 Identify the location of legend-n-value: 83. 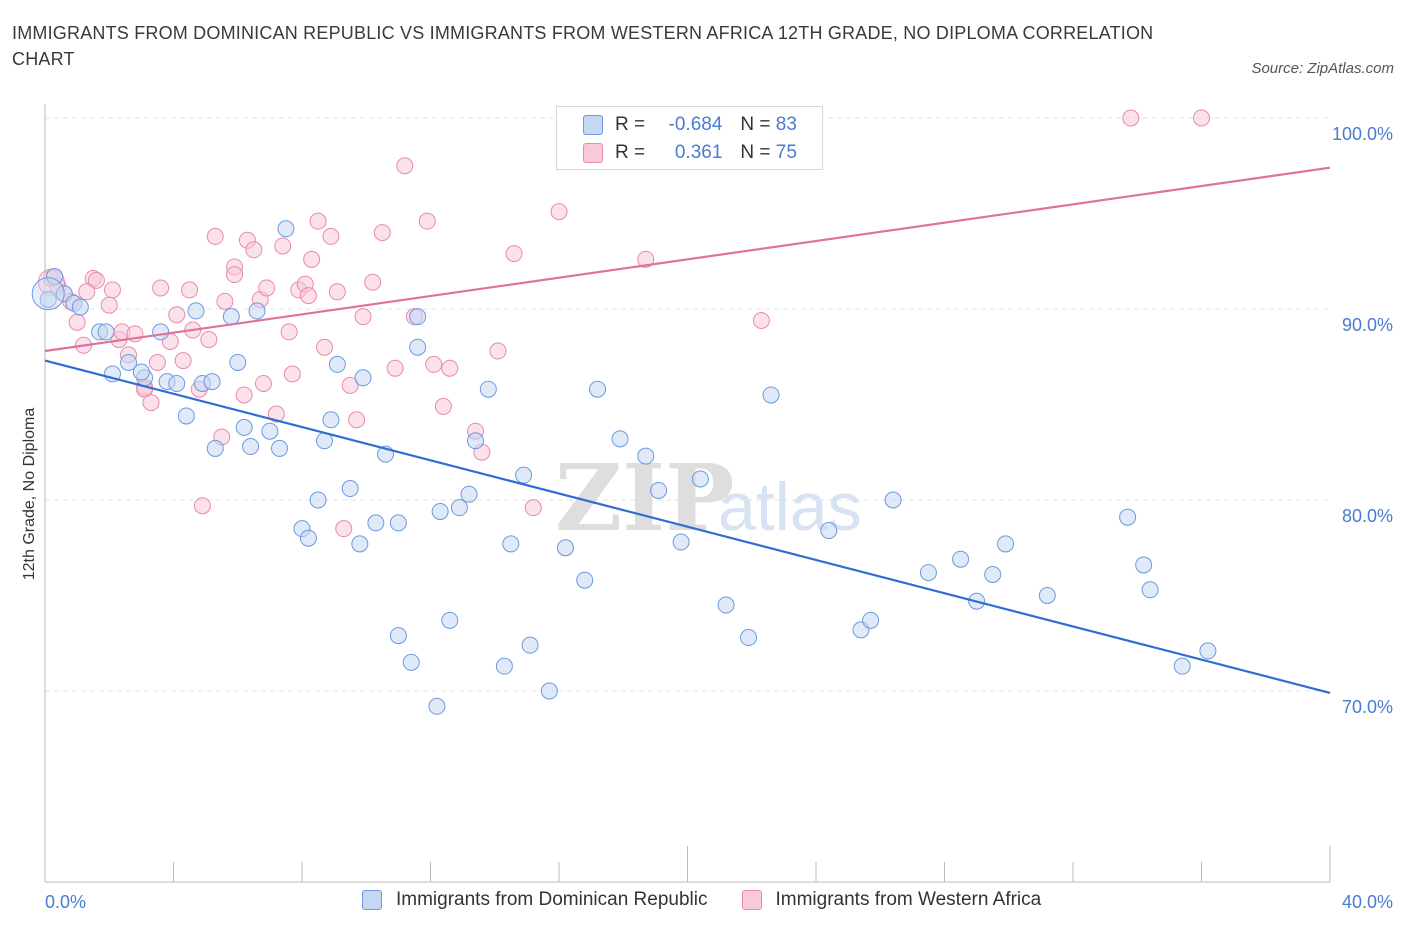
(786, 124).